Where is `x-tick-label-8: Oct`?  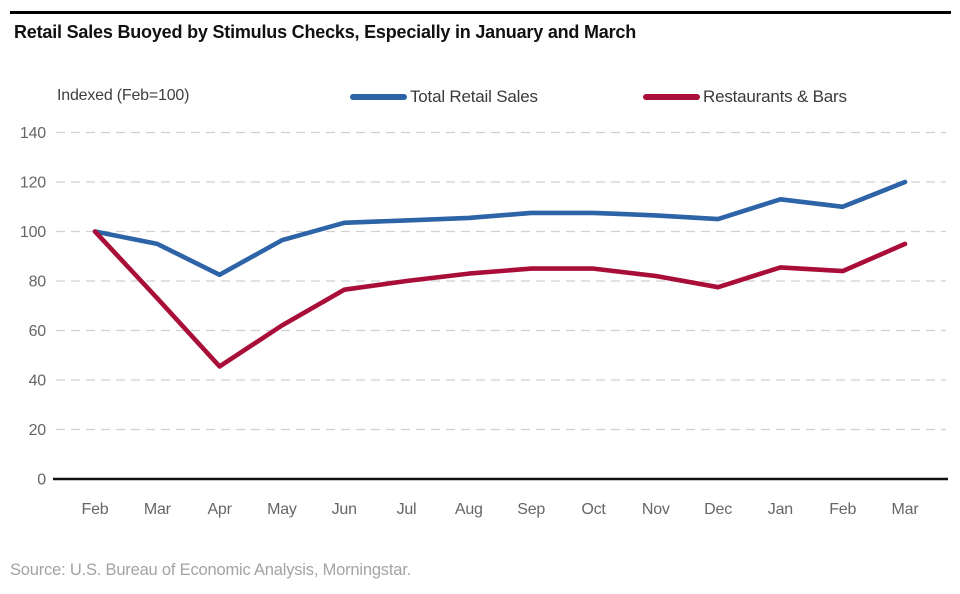 x-tick-label-8: Oct is located at coordinates (593, 509).